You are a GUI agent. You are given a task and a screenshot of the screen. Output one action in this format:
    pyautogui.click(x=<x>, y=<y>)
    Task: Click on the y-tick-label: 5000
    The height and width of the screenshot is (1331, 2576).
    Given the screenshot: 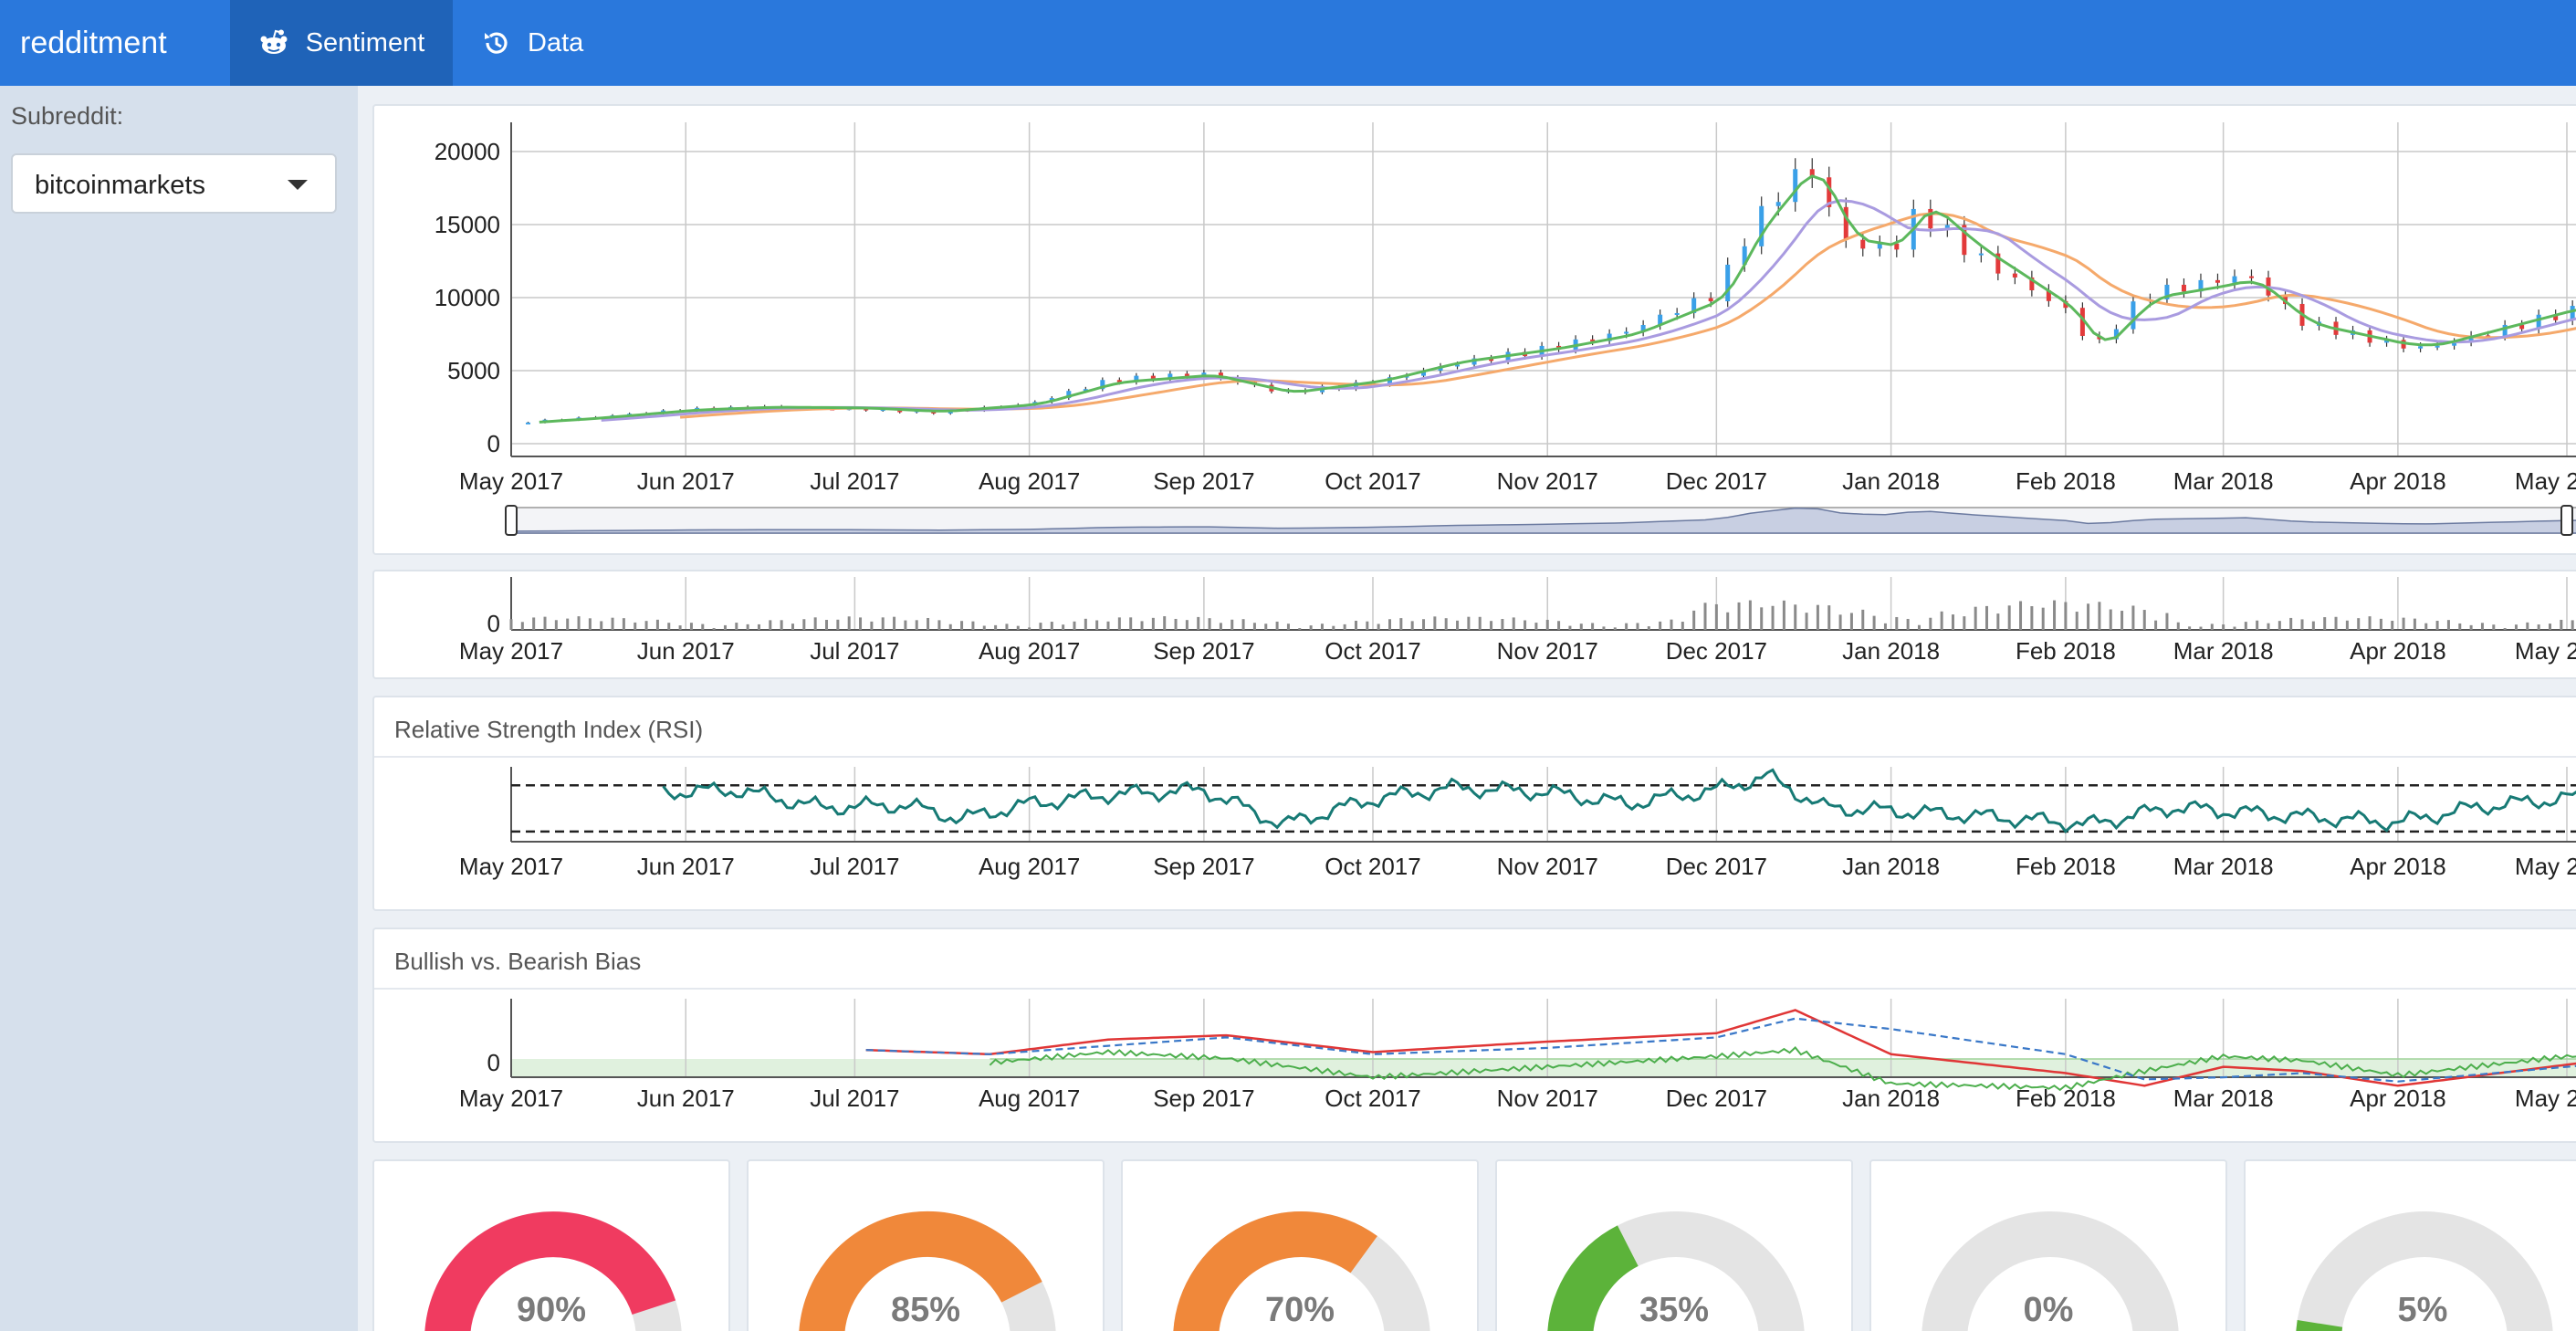 What is the action you would take?
    pyautogui.click(x=473, y=370)
    